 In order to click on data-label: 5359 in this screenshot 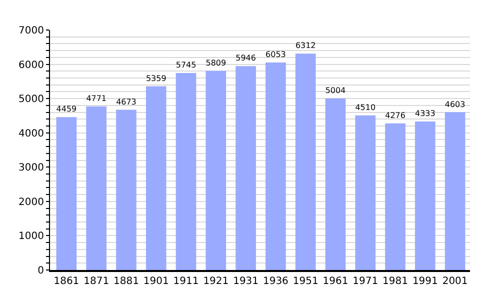, I will do `click(156, 78)`.